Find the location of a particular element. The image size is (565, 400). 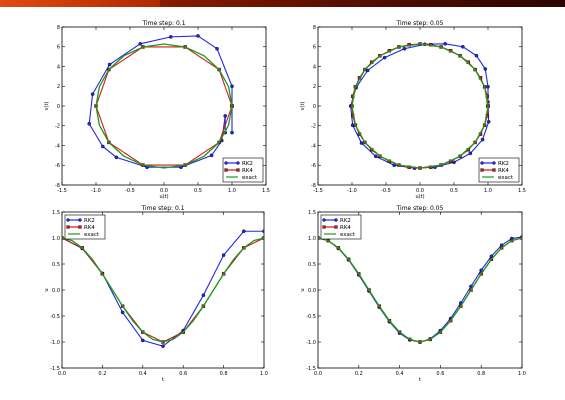

y-tick-label: -1.0 is located at coordinates (311, 343).